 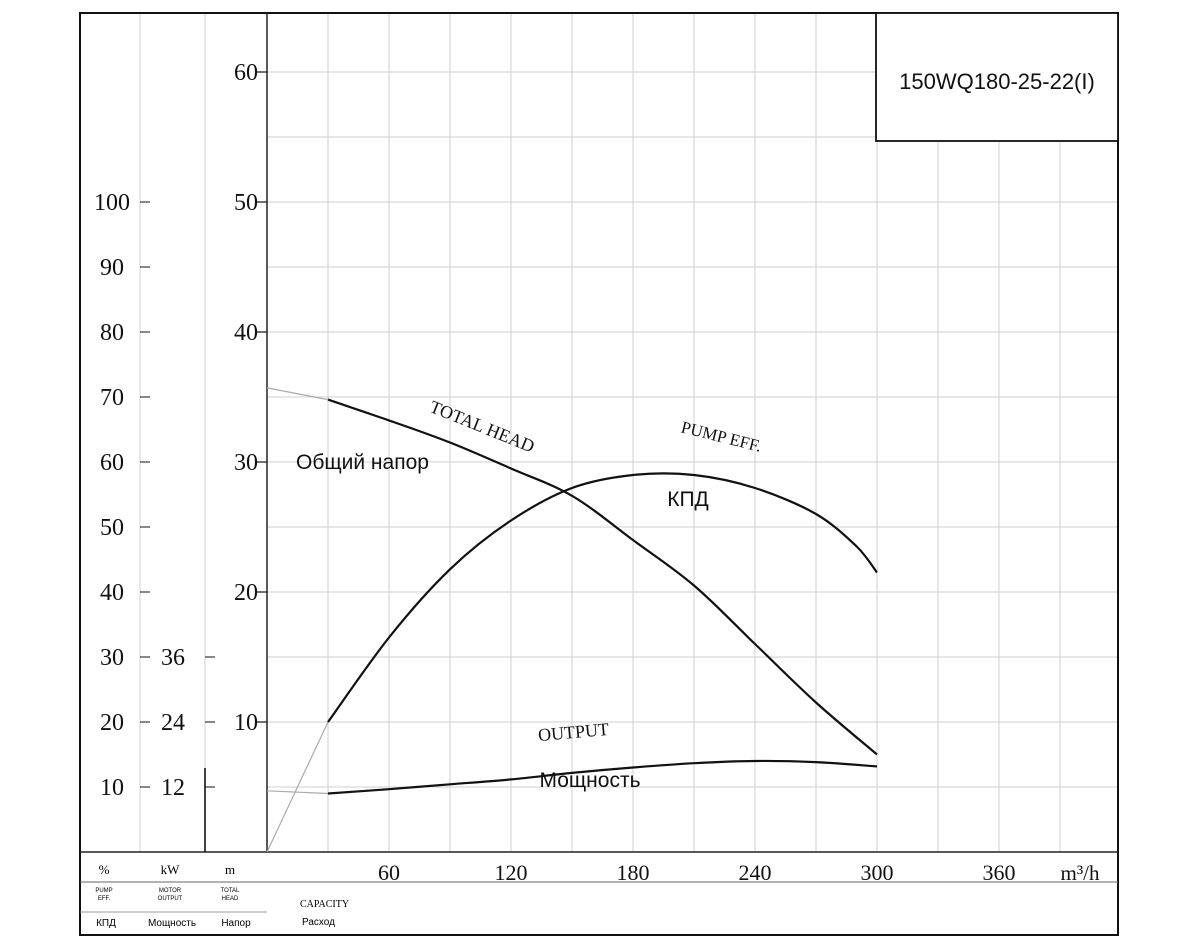 What do you see at coordinates (230, 891) in the screenshot?
I see `footer-head-en-a: TOTAL` at bounding box center [230, 891].